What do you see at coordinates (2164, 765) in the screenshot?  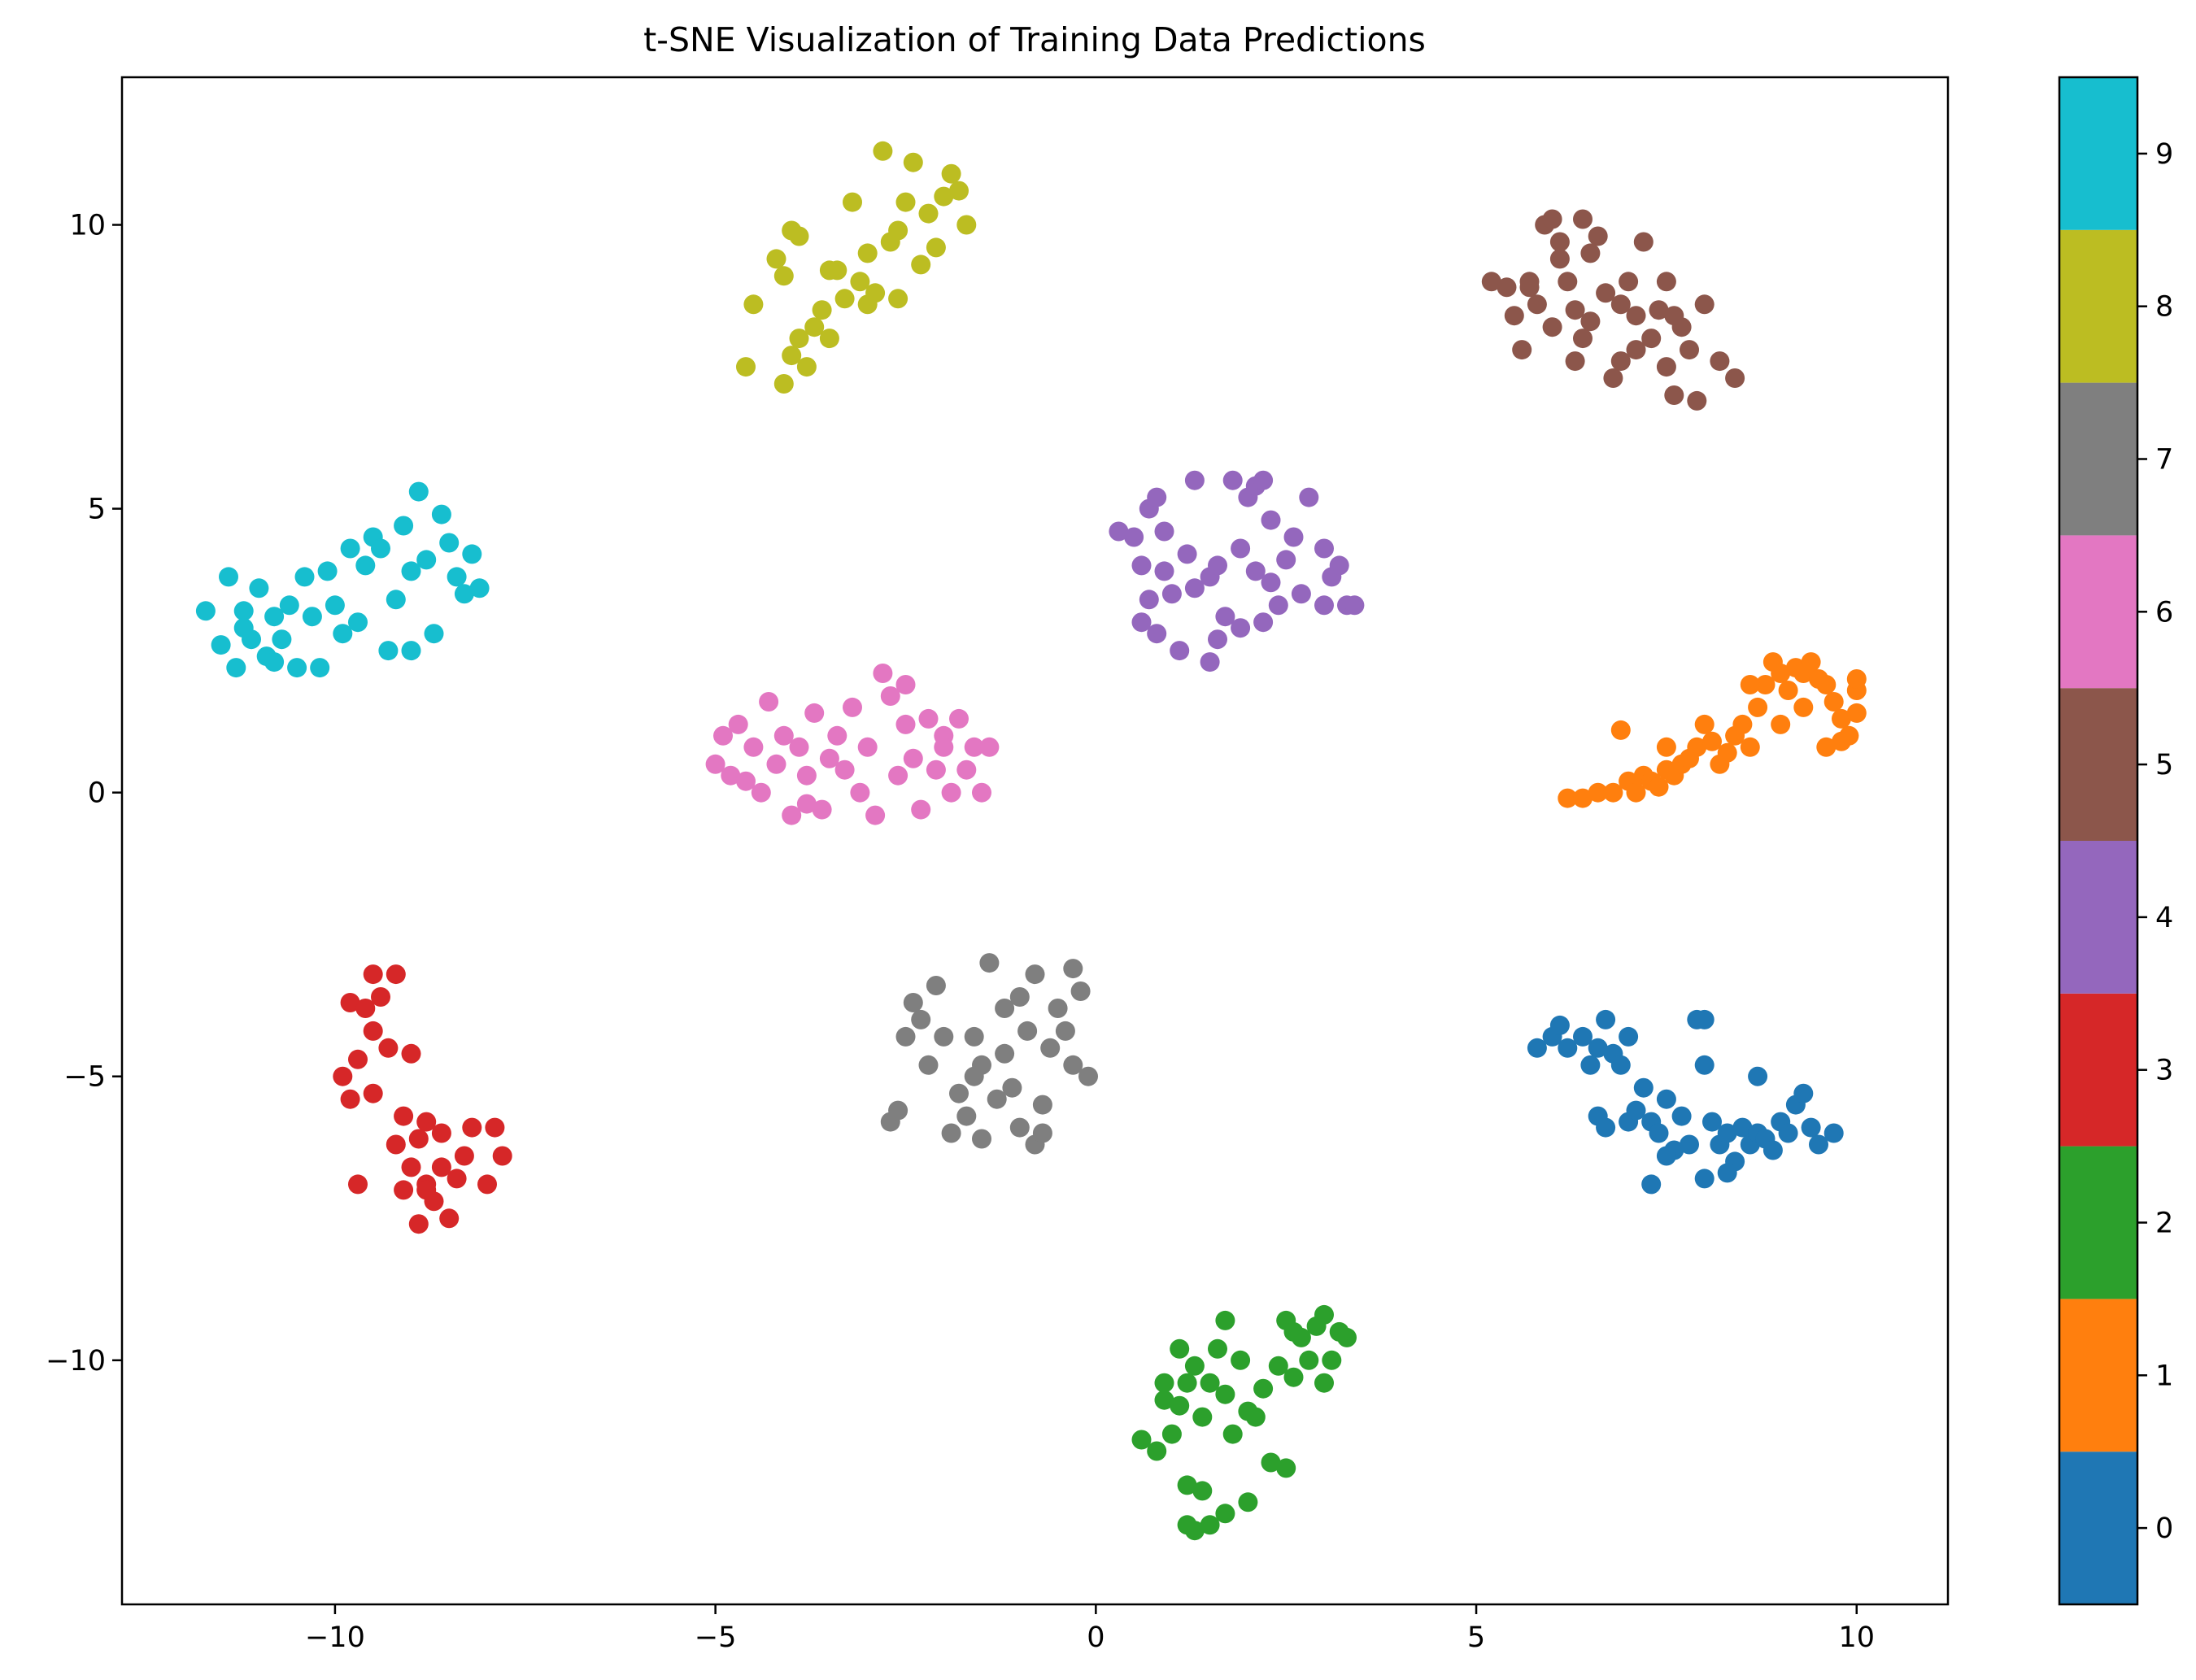 I see `colorbar-tick-label: 5` at bounding box center [2164, 765].